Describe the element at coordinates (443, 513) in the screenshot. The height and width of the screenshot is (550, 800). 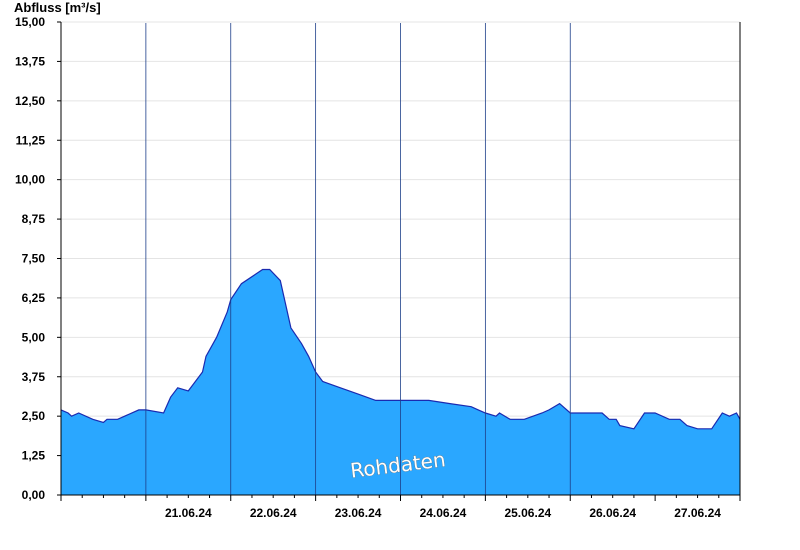
I see `x-tick-label: 24.06.24` at that location.